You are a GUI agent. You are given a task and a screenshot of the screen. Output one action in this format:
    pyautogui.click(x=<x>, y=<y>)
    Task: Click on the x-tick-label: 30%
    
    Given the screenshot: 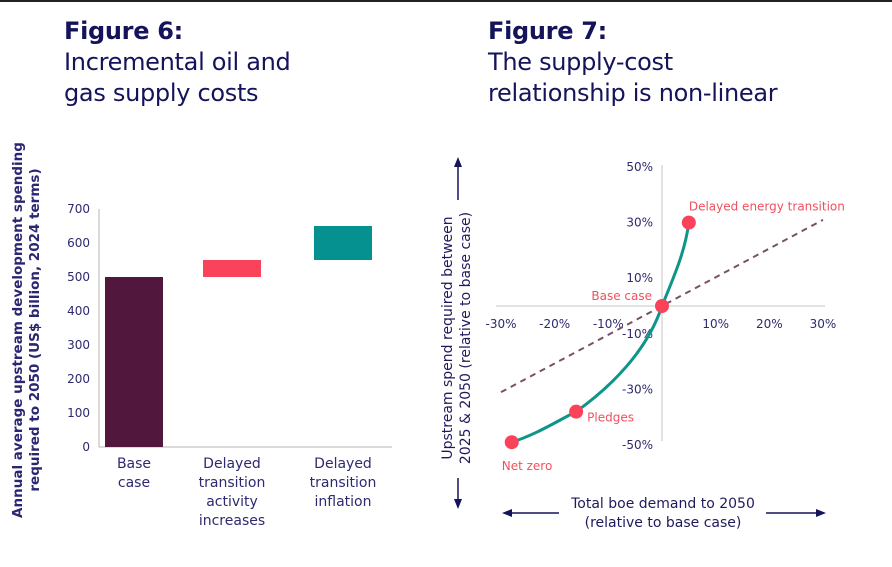 What is the action you would take?
    pyautogui.click(x=823, y=324)
    